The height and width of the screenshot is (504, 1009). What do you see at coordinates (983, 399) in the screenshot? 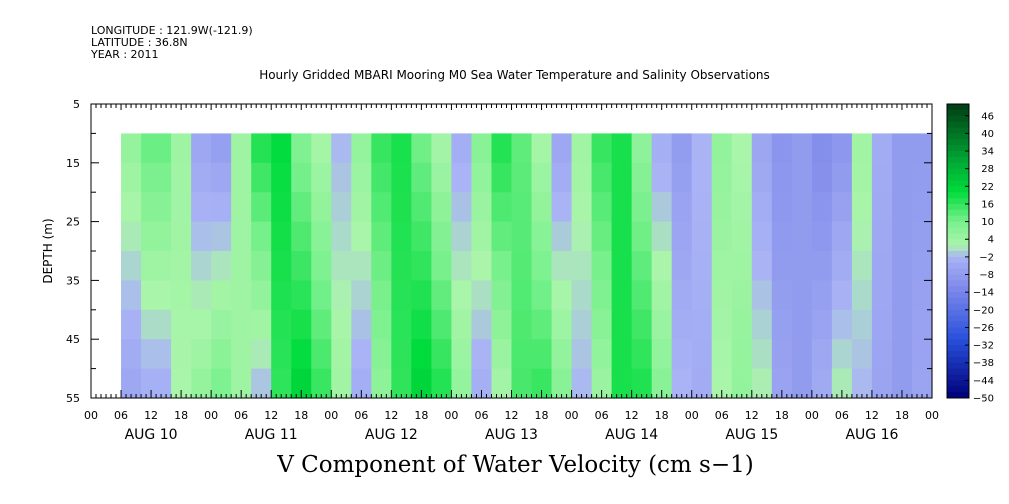
I see `colorbar-label: −50` at bounding box center [983, 399].